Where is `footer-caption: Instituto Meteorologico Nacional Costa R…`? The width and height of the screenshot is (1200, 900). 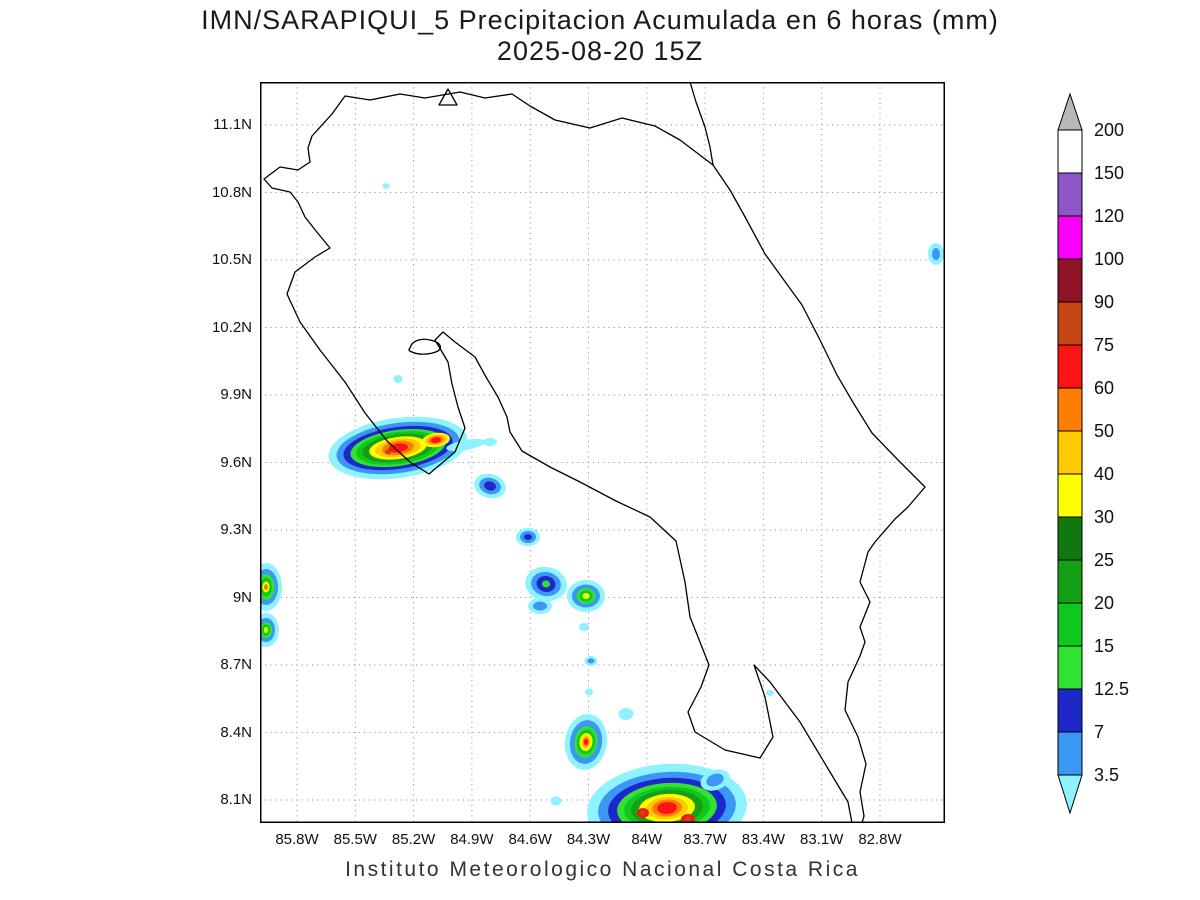 footer-caption: Instituto Meteorologico Nacional Costa R… is located at coordinates (602, 869).